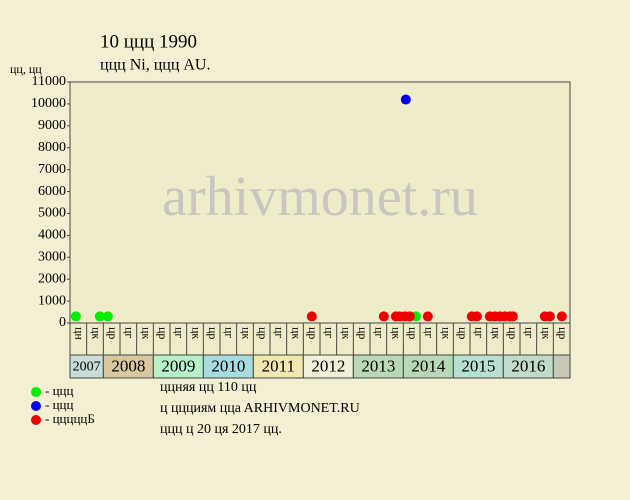 The height and width of the screenshot is (500, 630). I want to click on note: ццняя цц 110 цц, so click(208, 387).